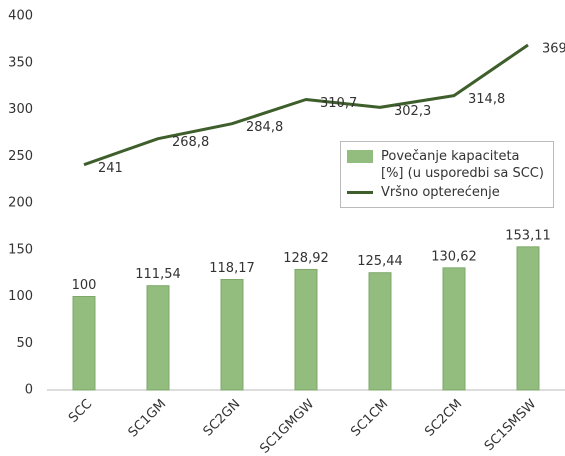  What do you see at coordinates (20, 249) in the screenshot?
I see `y-tick-label: 150` at bounding box center [20, 249].